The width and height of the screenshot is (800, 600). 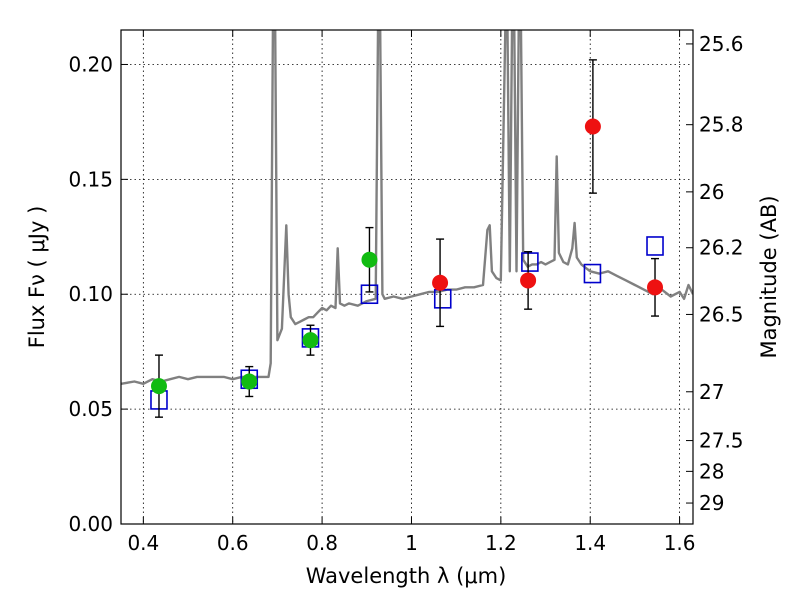 I want to click on y2-tick-label: 25.6, so click(x=721, y=44).